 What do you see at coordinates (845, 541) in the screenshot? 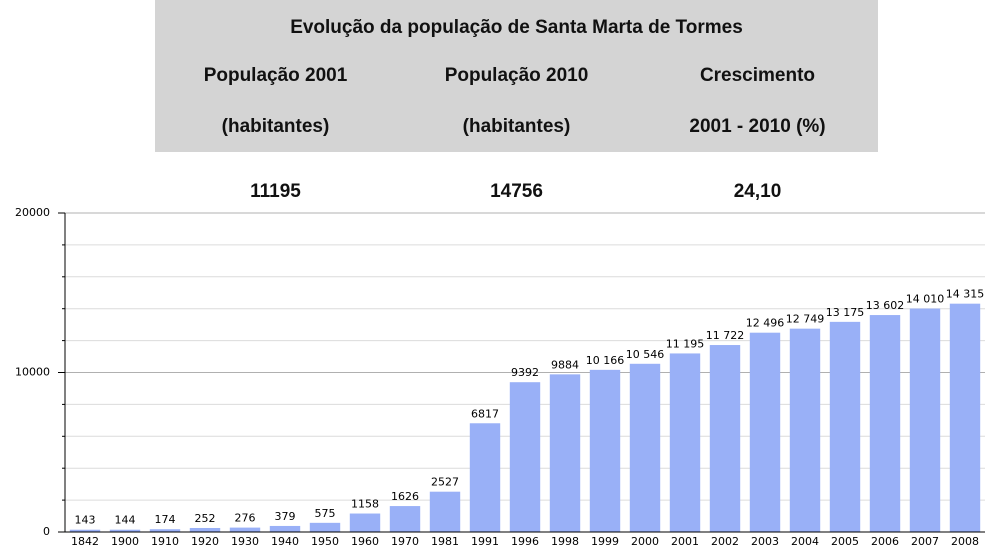
I see `x-tick-label: 2005` at bounding box center [845, 541].